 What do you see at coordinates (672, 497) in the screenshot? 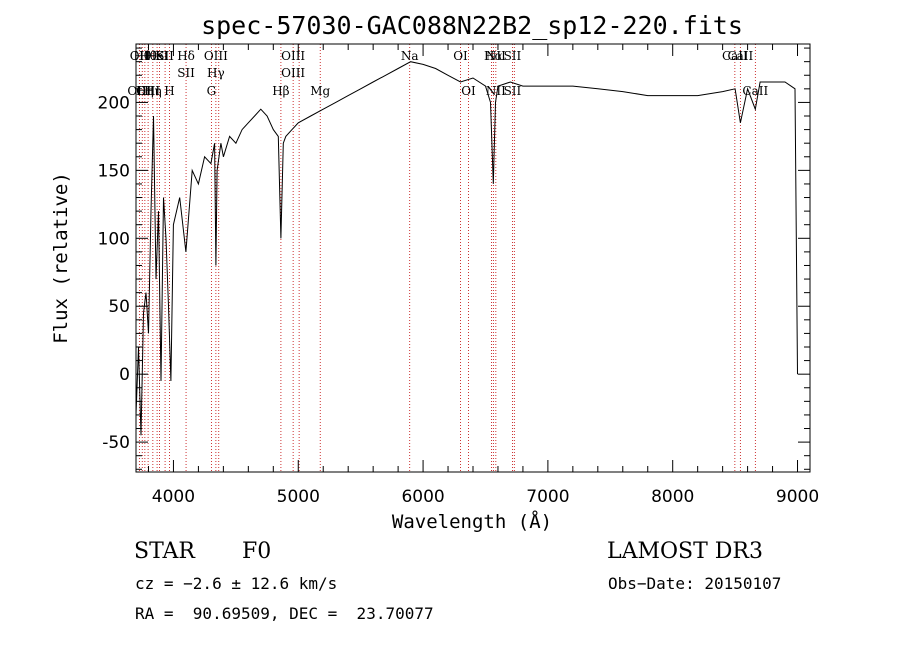
I see `x-tick-label: 8000` at bounding box center [672, 497].